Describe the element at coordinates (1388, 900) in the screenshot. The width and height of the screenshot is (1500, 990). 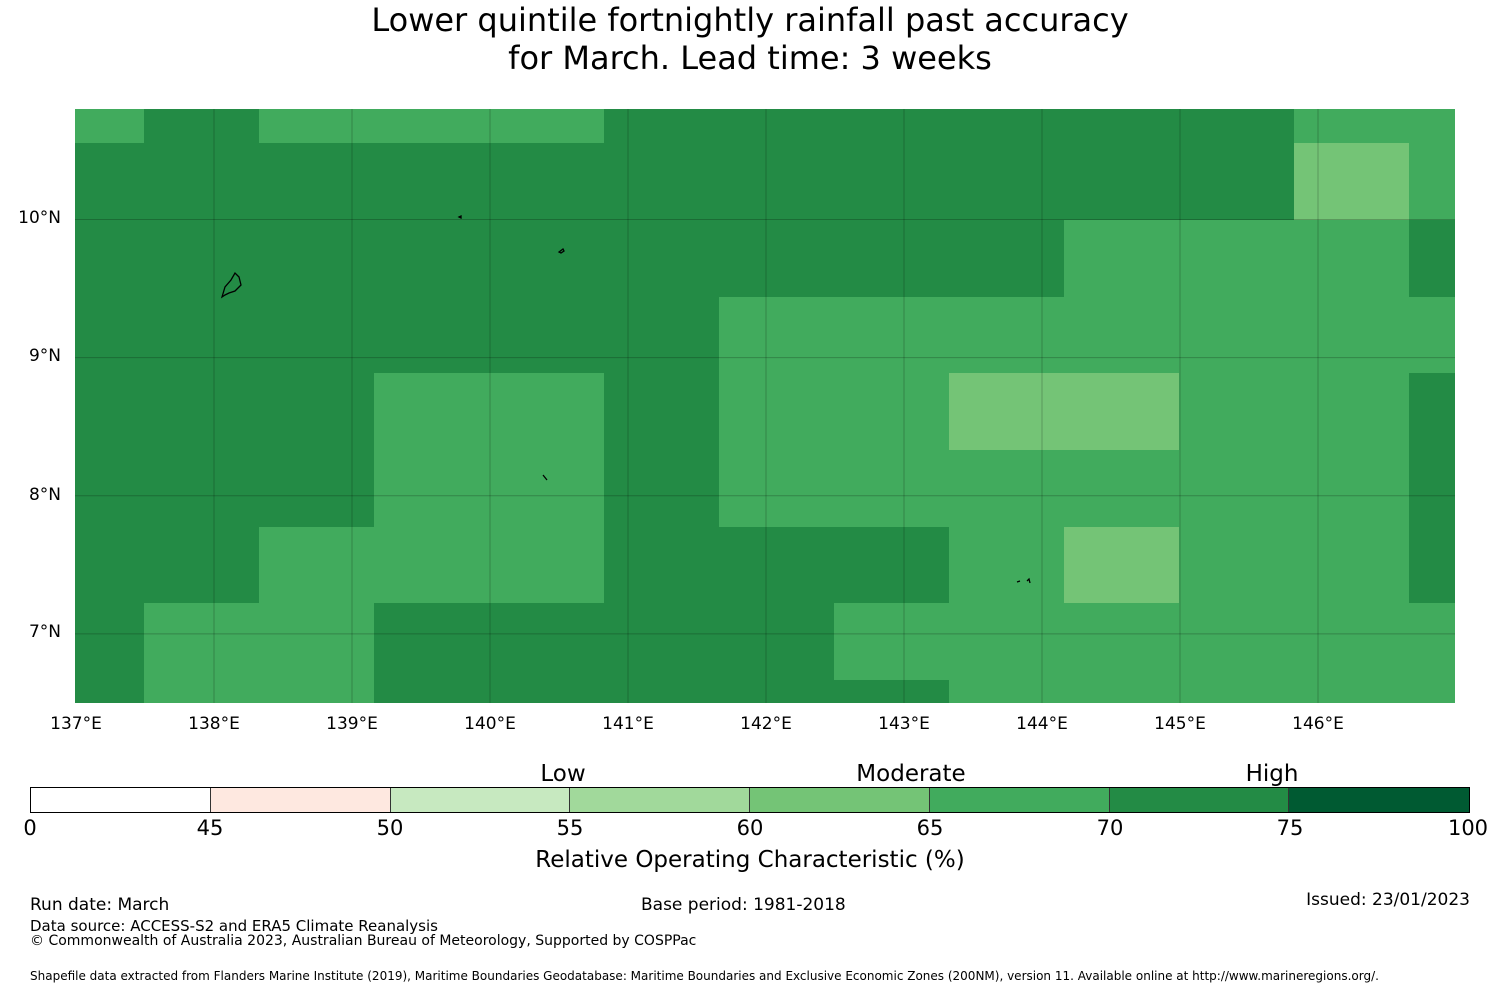
I see `issued-date: Issued: 23/01/2023` at that location.